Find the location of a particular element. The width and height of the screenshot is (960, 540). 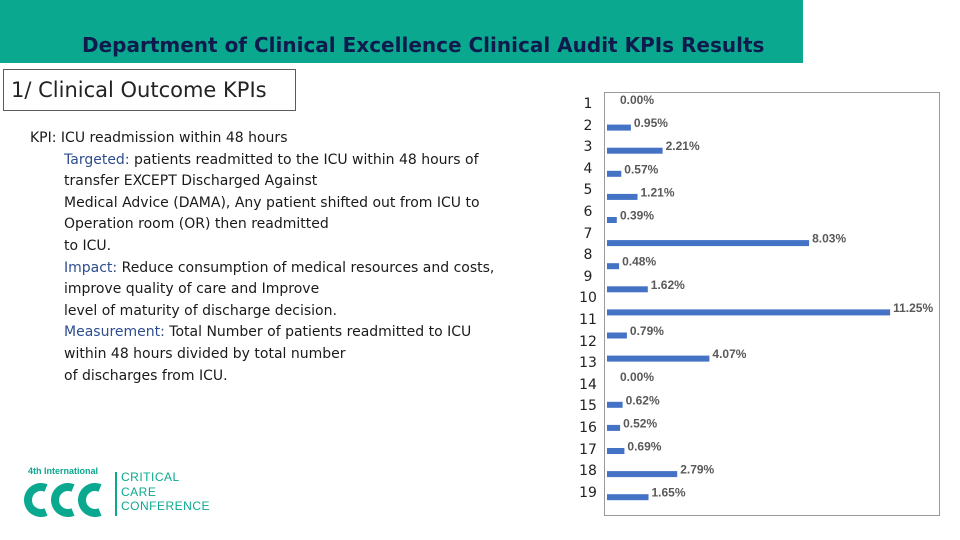

measurement-label: Measurement: is located at coordinates (114, 332).